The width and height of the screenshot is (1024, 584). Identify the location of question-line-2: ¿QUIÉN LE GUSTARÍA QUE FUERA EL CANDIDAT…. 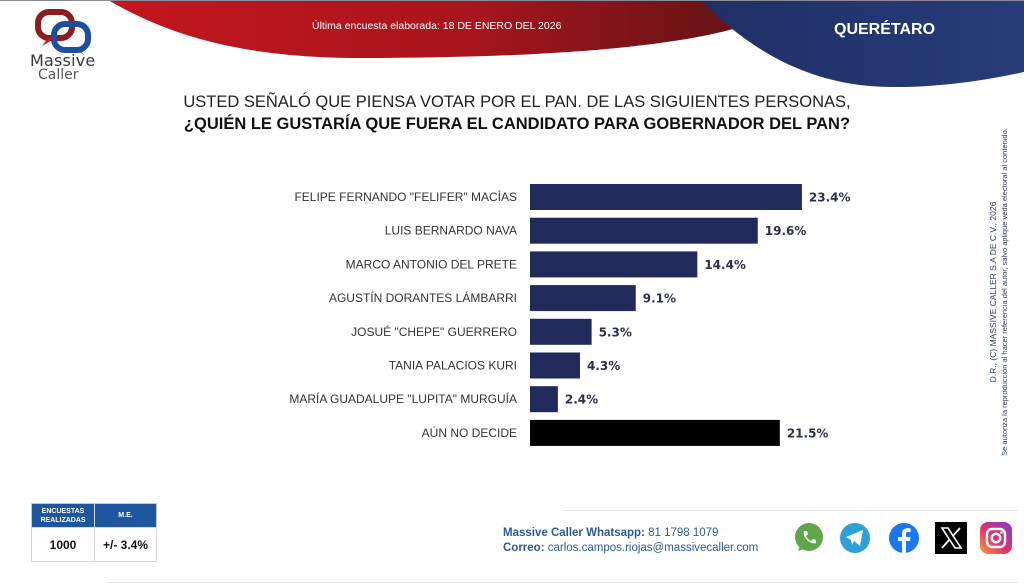
(517, 124).